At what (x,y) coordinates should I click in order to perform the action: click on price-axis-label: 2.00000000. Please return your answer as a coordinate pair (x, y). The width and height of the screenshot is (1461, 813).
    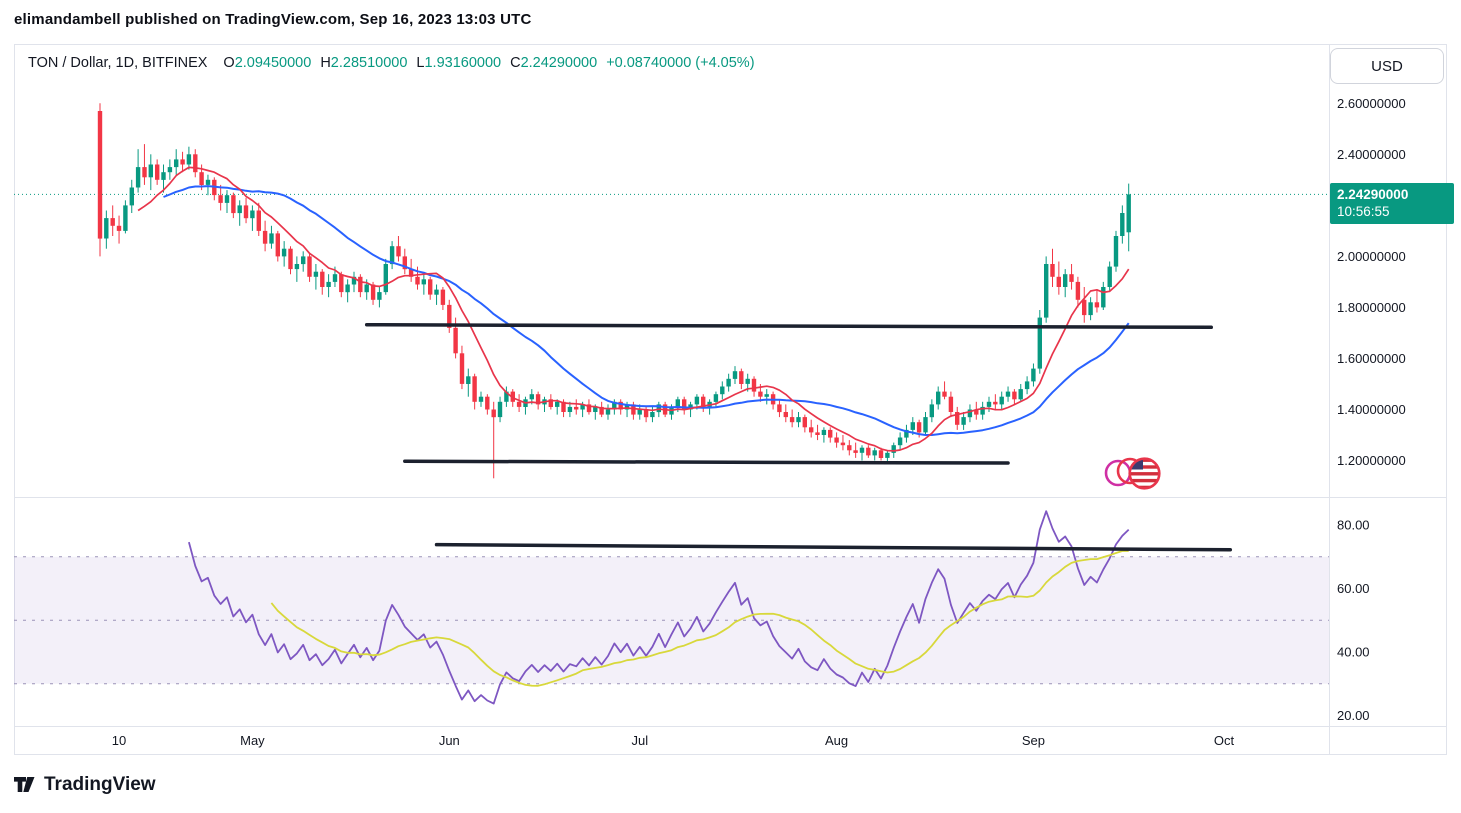
    Looking at the image, I should click on (1371, 256).